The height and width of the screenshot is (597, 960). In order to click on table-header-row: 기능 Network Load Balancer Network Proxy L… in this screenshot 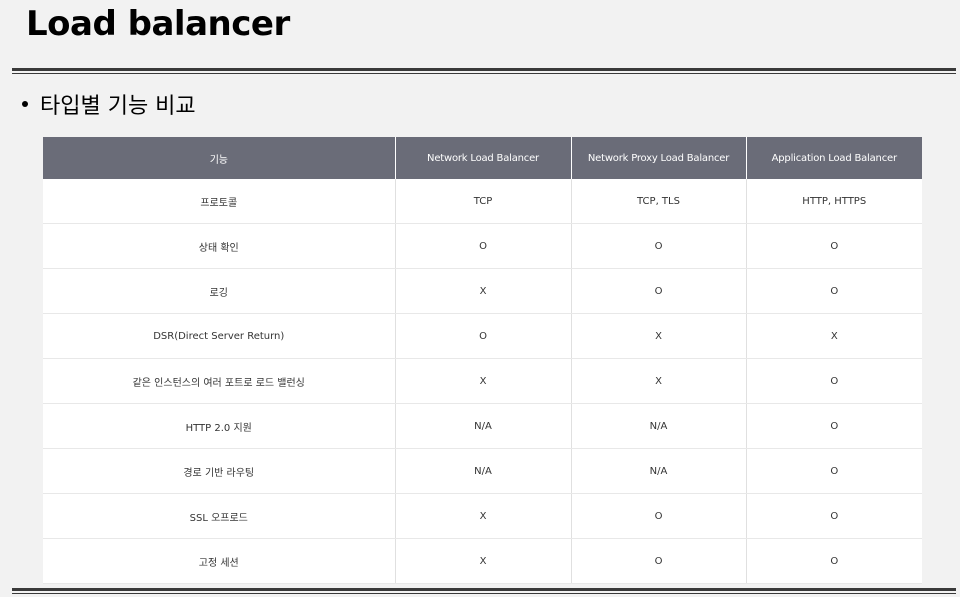, I will do `click(482, 158)`.